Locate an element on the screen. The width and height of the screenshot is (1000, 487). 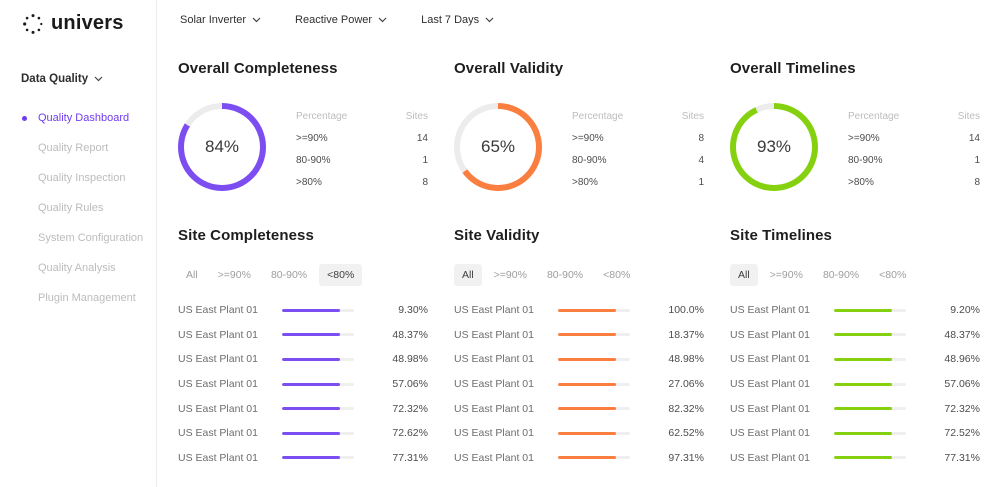
card-title: Site Validity is located at coordinates (497, 235).